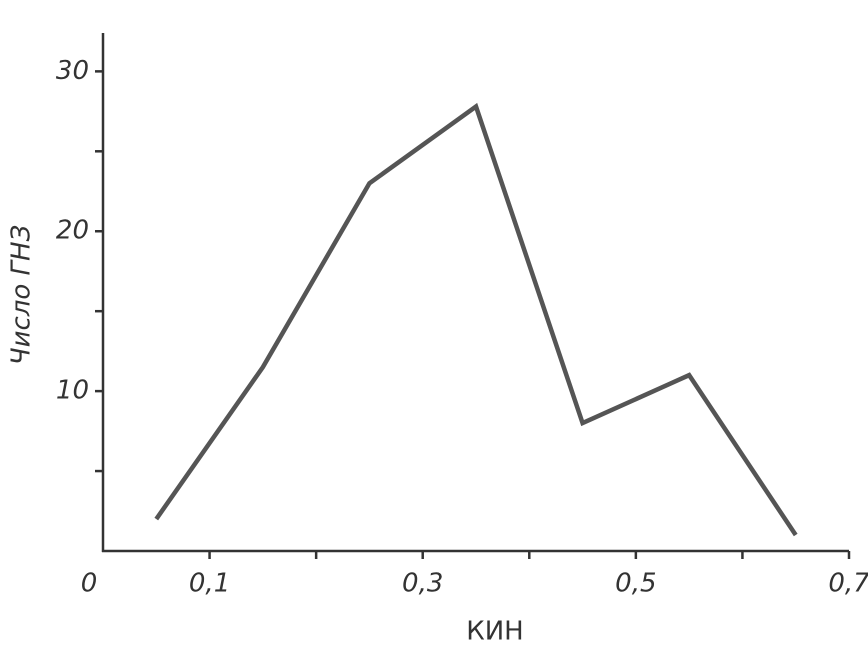 The image size is (868, 651). What do you see at coordinates (209, 584) in the screenshot?
I see `x-tick-label: 0,1` at bounding box center [209, 584].